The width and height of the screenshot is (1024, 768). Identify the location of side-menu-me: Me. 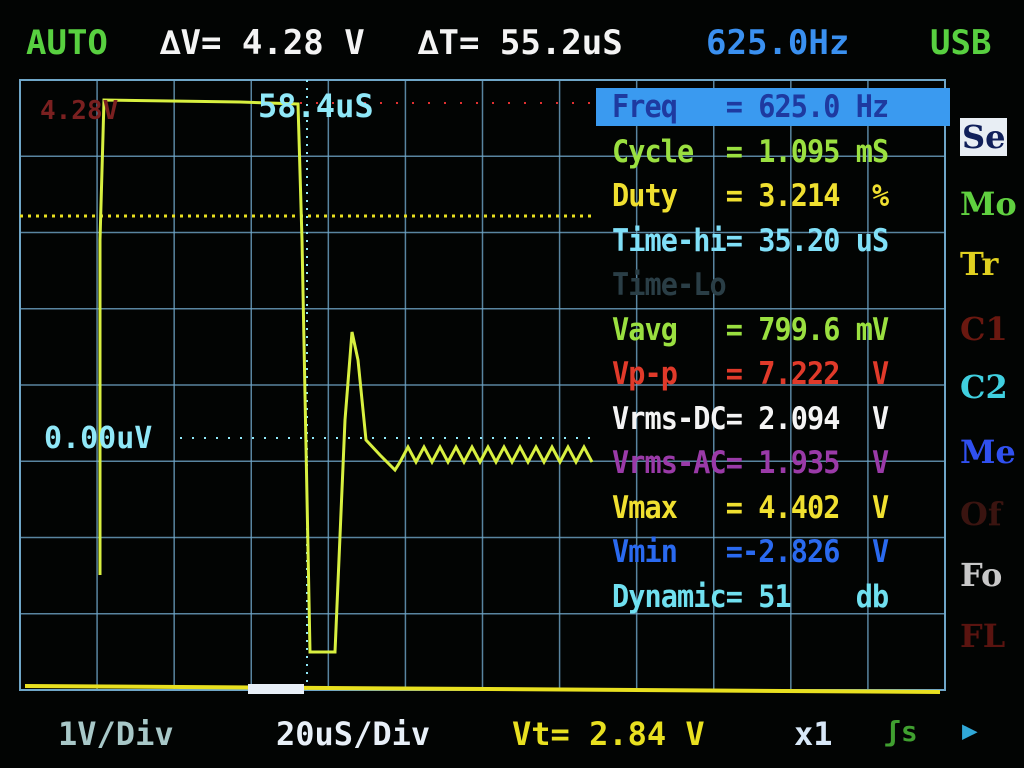
(988, 452).